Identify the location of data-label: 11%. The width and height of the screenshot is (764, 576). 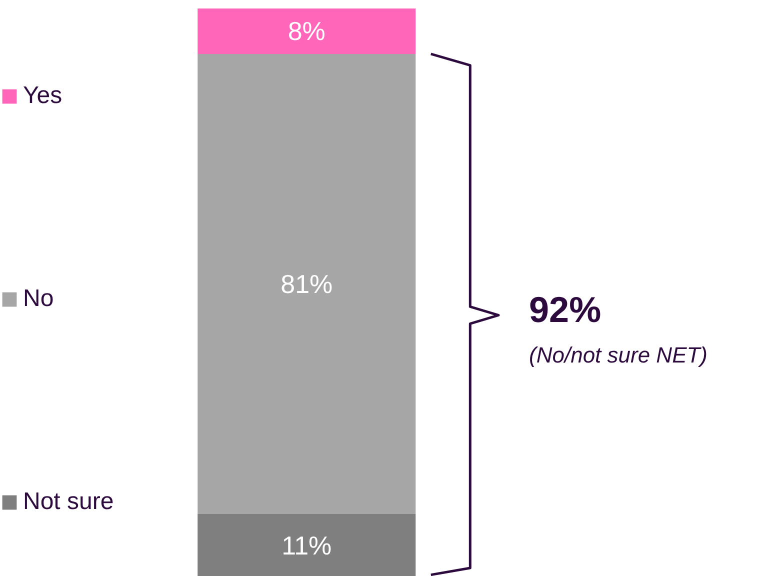
(307, 545).